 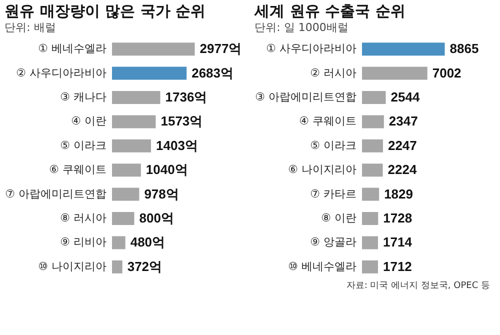 I want to click on y-tick-label: ⑩ 나이지리아, so click(x=72, y=266).